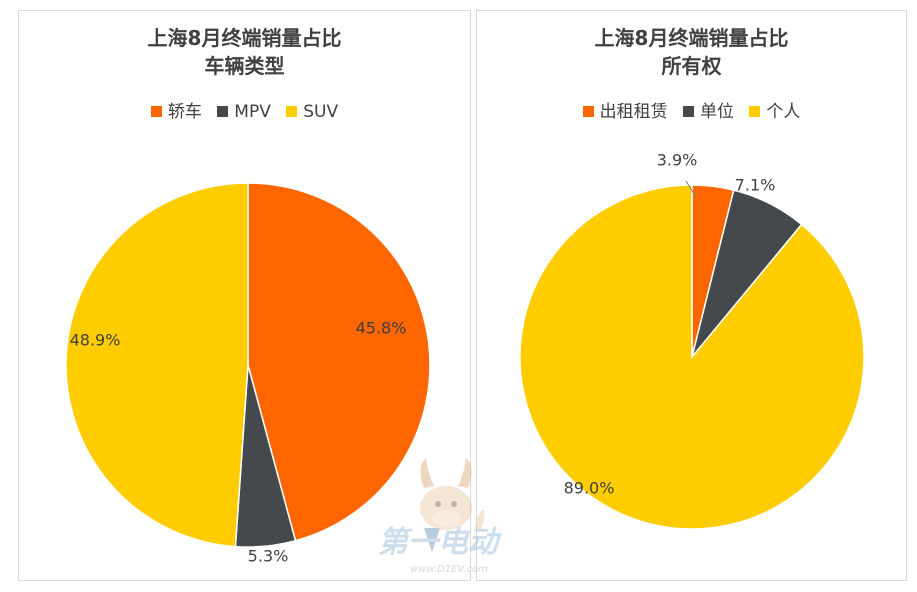 This screenshot has width=917, height=592. What do you see at coordinates (268, 556) in the screenshot?
I see `data-label-mpv: 5.3%` at bounding box center [268, 556].